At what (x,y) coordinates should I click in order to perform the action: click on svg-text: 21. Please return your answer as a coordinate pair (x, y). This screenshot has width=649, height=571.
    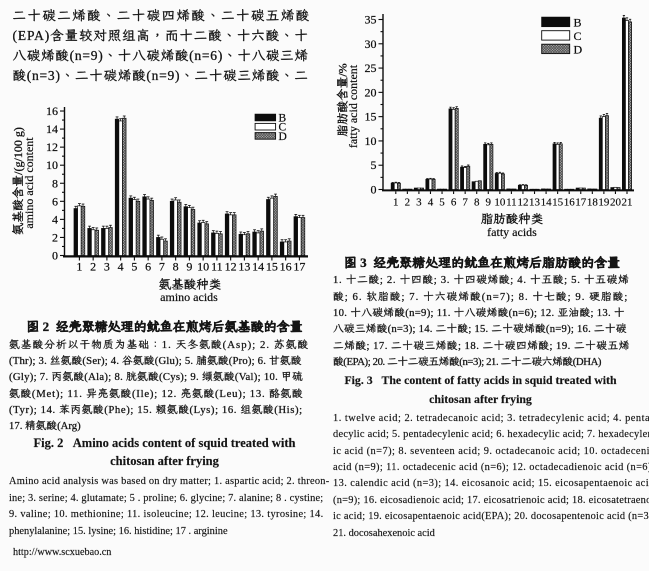
    Looking at the image, I should click on (627, 203).